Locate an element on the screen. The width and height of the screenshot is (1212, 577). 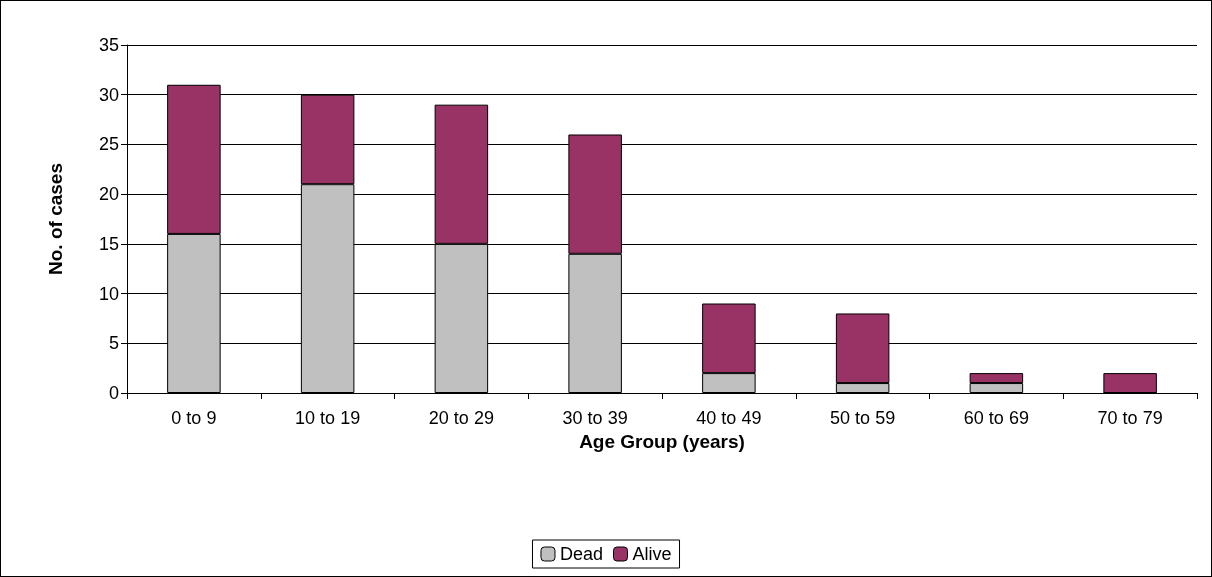
x-tick-label: 30 to 39 is located at coordinates (595, 418).